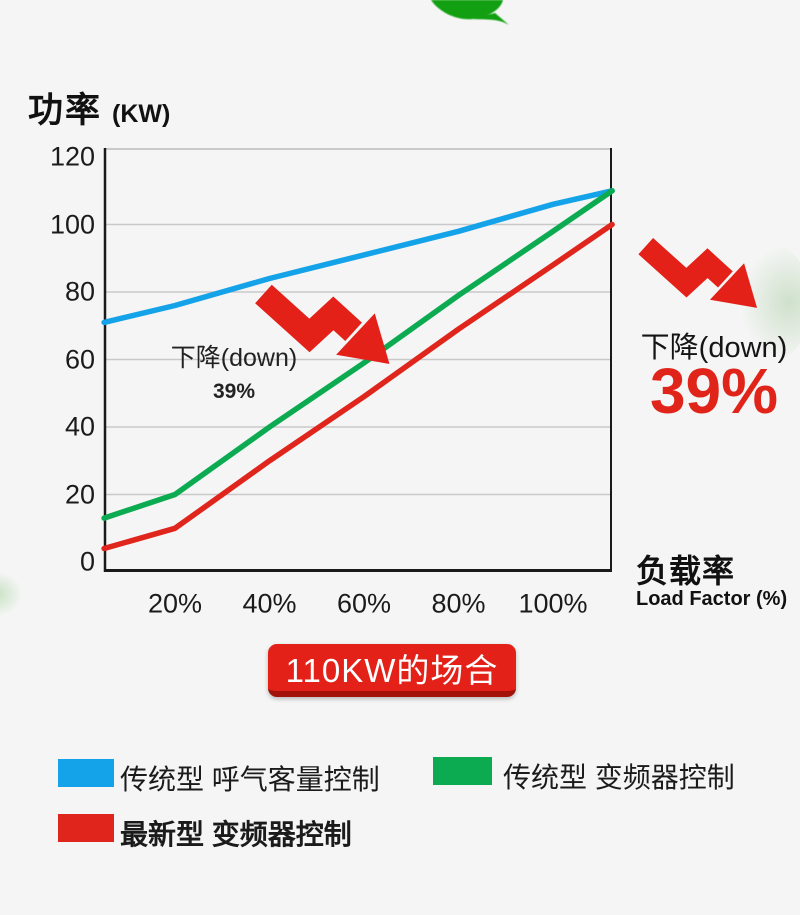 Image resolution: width=800 pixels, height=915 pixels. I want to click on chart-annotation-text: 下降(down), so click(234, 358).